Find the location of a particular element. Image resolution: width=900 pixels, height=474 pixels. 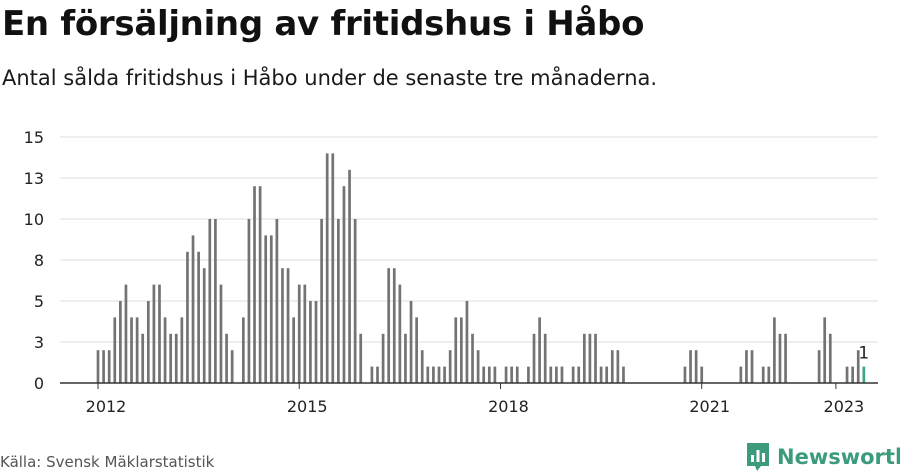

y-tick-label: 15 is located at coordinates (34, 137).